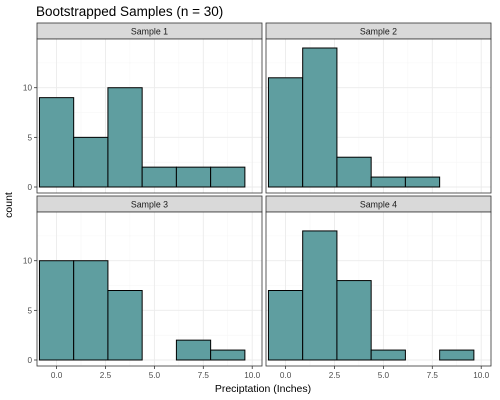 The width and height of the screenshot is (500, 400). I want to click on facet-strip-label: Sample 2, so click(378, 32).